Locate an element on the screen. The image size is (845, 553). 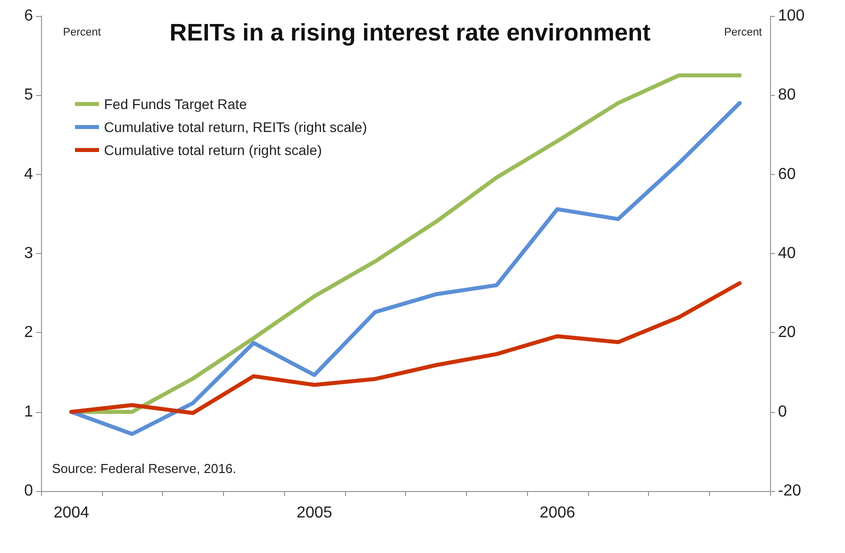
x-tick-label: 2005 is located at coordinates (314, 513).